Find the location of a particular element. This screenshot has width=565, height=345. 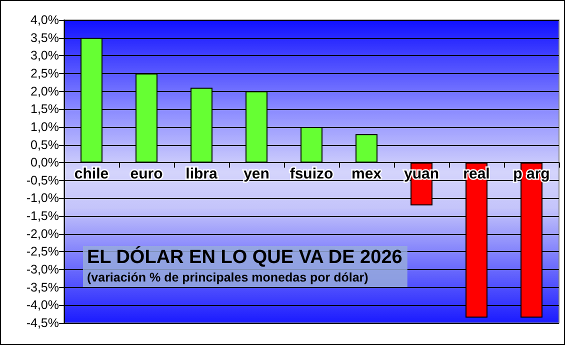

y-tick-label: -3,0% is located at coordinates (42, 269).